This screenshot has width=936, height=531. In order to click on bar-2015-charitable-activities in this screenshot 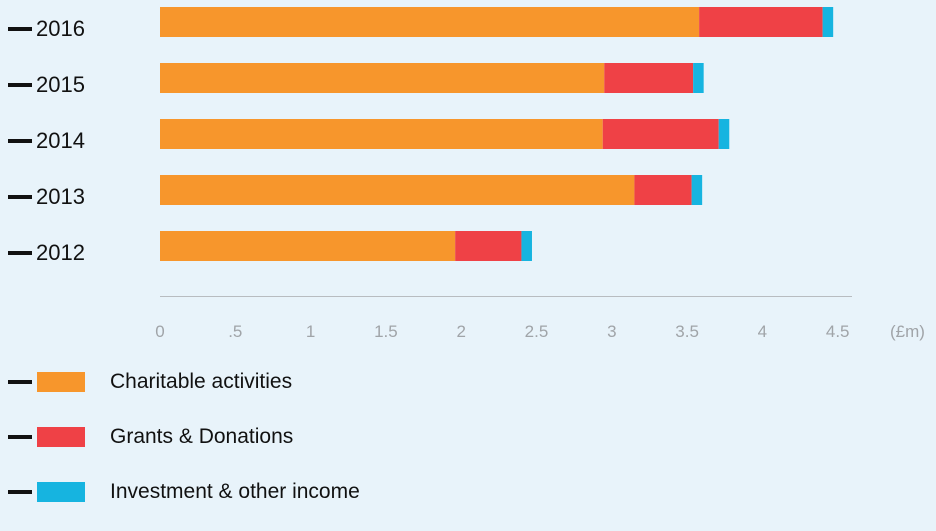, I will do `click(382, 78)`.